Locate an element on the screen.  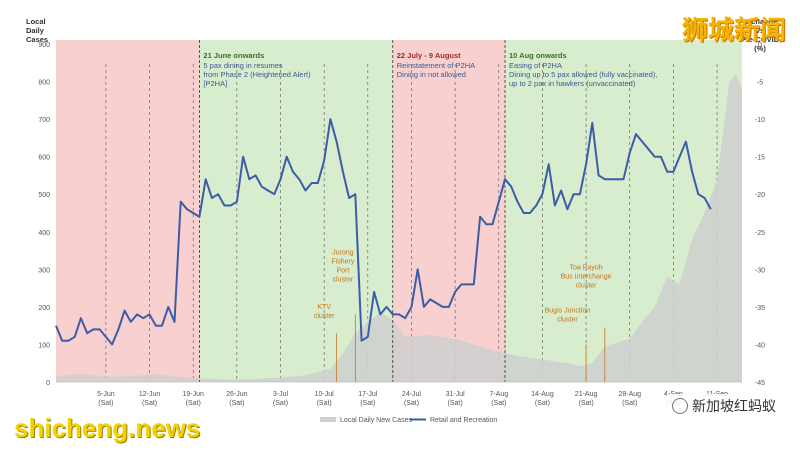
watermark-site: shicheng.news is located at coordinates (107, 428).